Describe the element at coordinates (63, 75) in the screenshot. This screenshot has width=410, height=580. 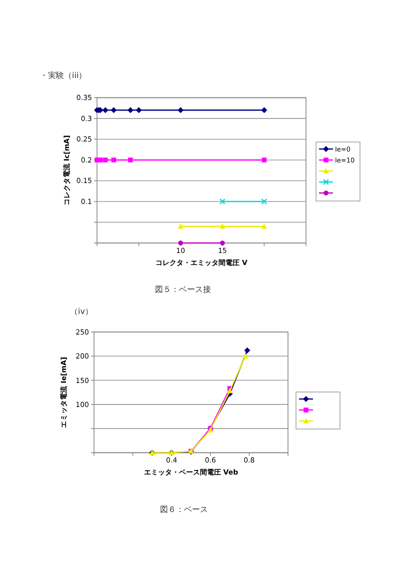
I see `chart-title: ・実験（iii）` at that location.